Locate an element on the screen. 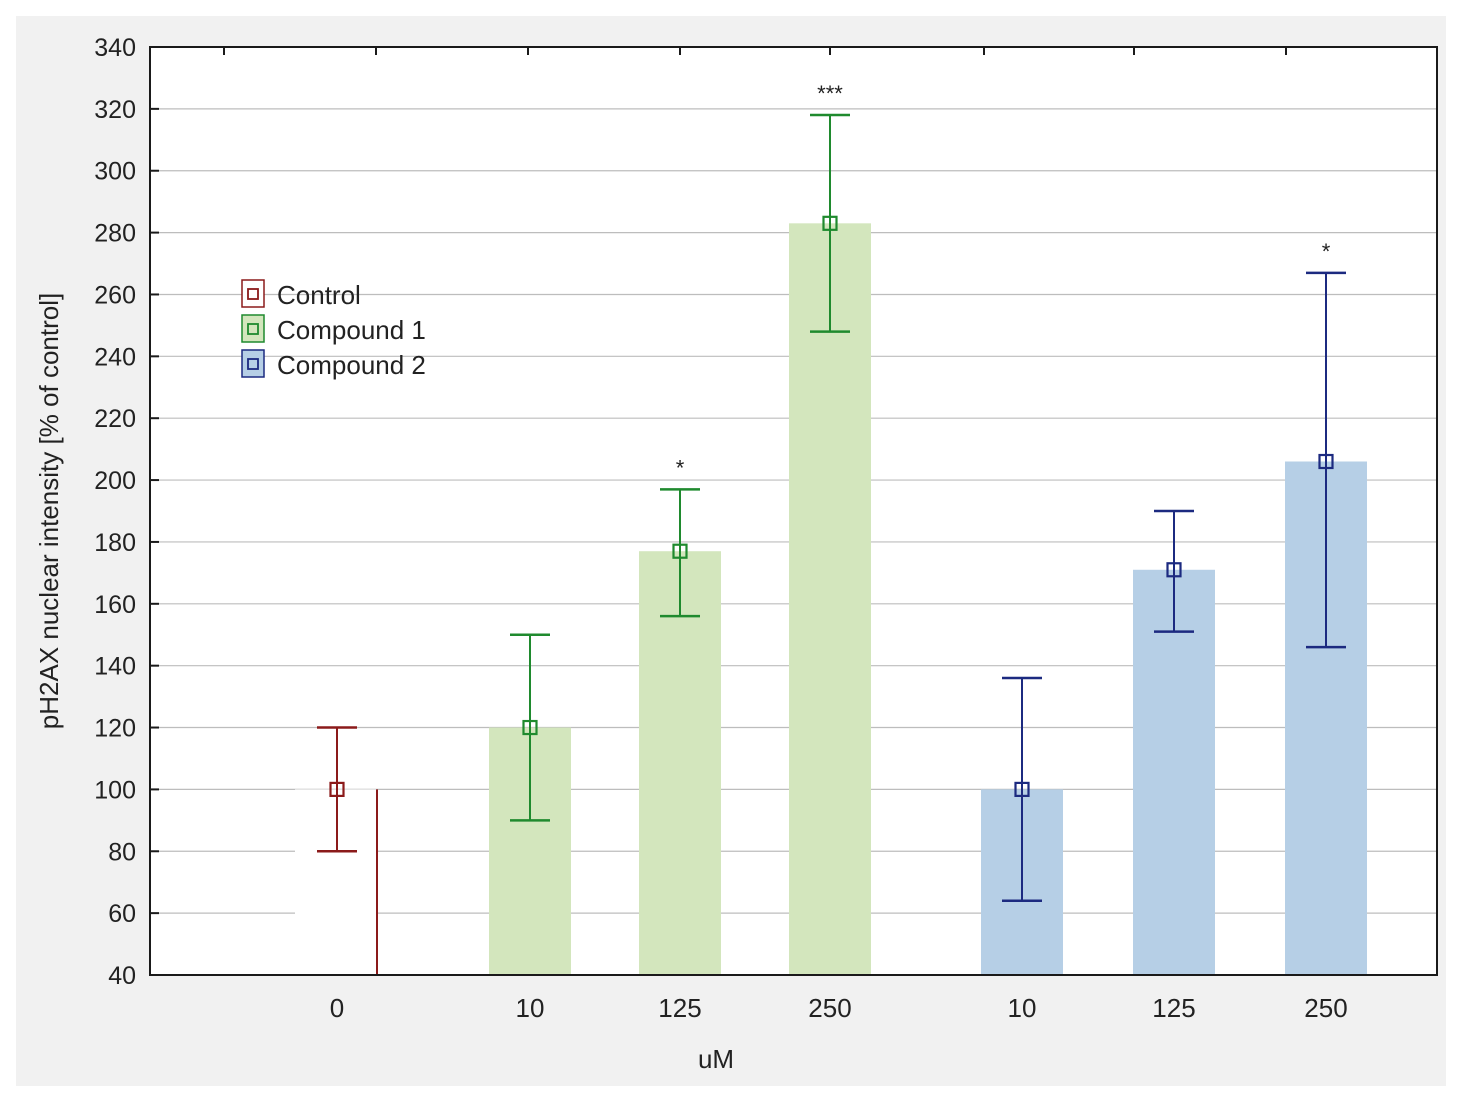 Image resolution: width=1464 pixels, height=1102 pixels. x-tick-label: 0 is located at coordinates (337, 1008).